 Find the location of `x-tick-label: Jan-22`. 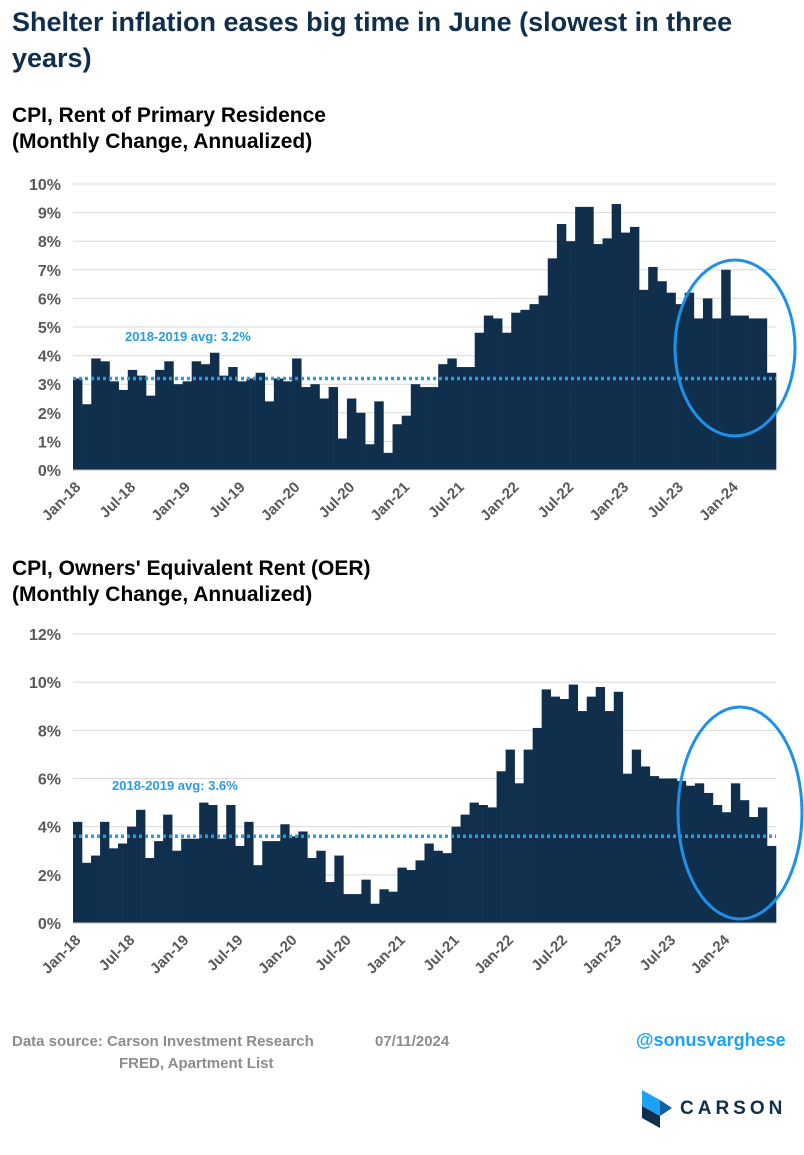

x-tick-label: Jan-22 is located at coordinates (500, 502).